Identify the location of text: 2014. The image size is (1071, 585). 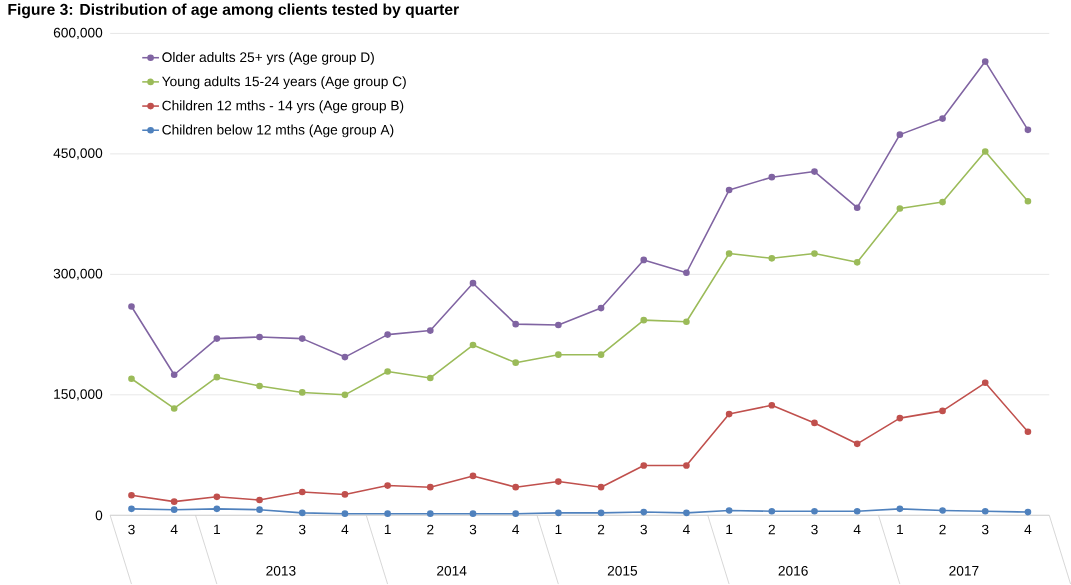
(452, 571).